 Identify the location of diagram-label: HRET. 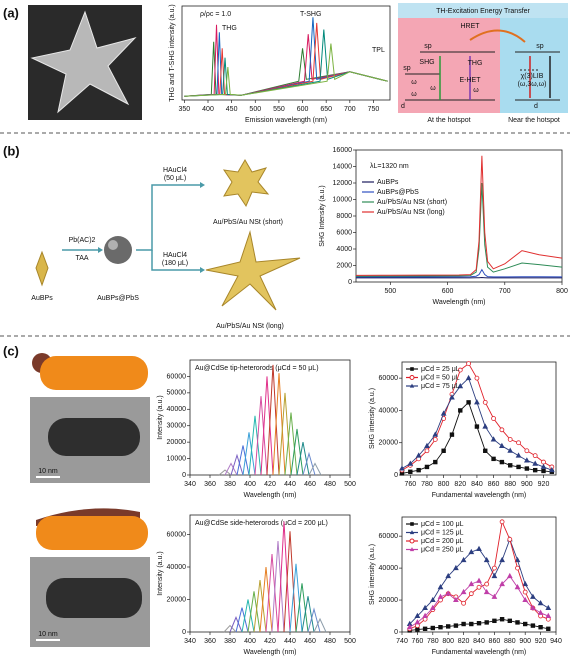
(470, 26).